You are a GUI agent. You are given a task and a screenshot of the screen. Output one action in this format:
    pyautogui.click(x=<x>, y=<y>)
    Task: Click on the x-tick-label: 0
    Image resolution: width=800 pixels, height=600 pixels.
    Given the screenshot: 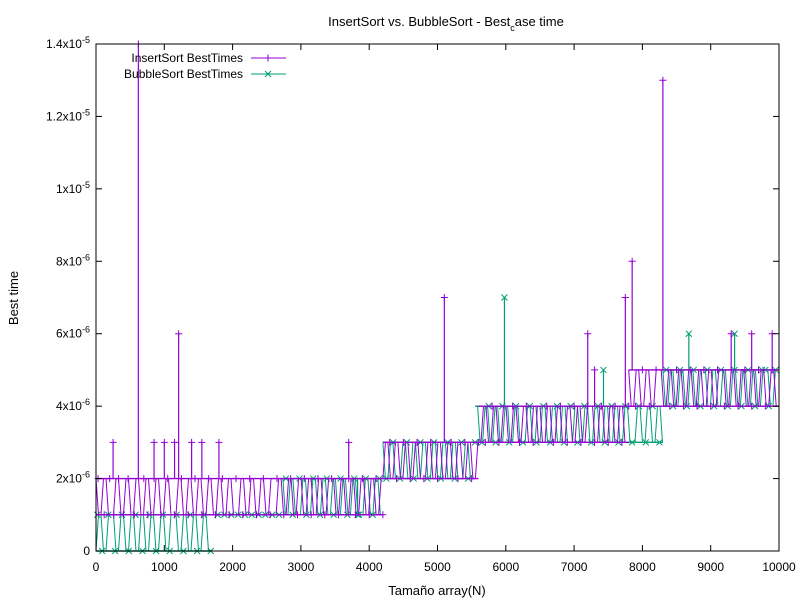 What is the action you would take?
    pyautogui.click(x=96, y=567)
    